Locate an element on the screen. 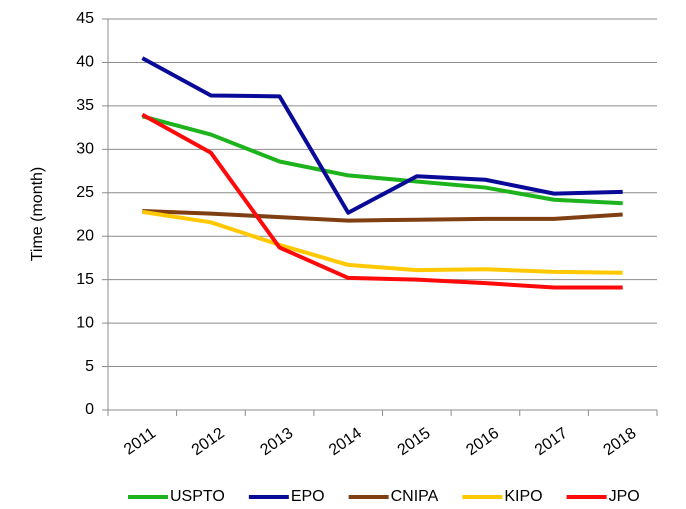 This screenshot has width=686, height=509. y-tick-label: 30 is located at coordinates (85, 149).